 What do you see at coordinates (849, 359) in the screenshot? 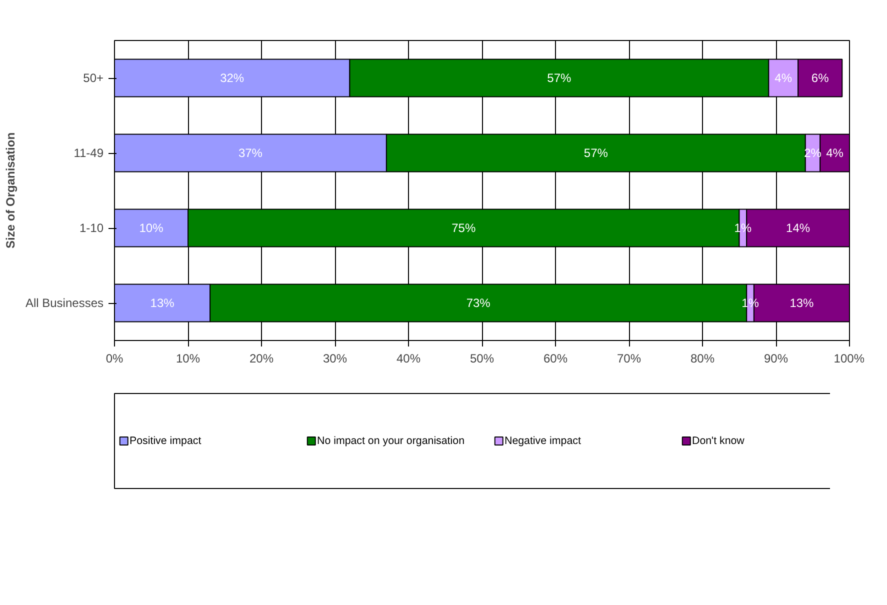
I see `x-tick-label: 100%` at bounding box center [849, 359].